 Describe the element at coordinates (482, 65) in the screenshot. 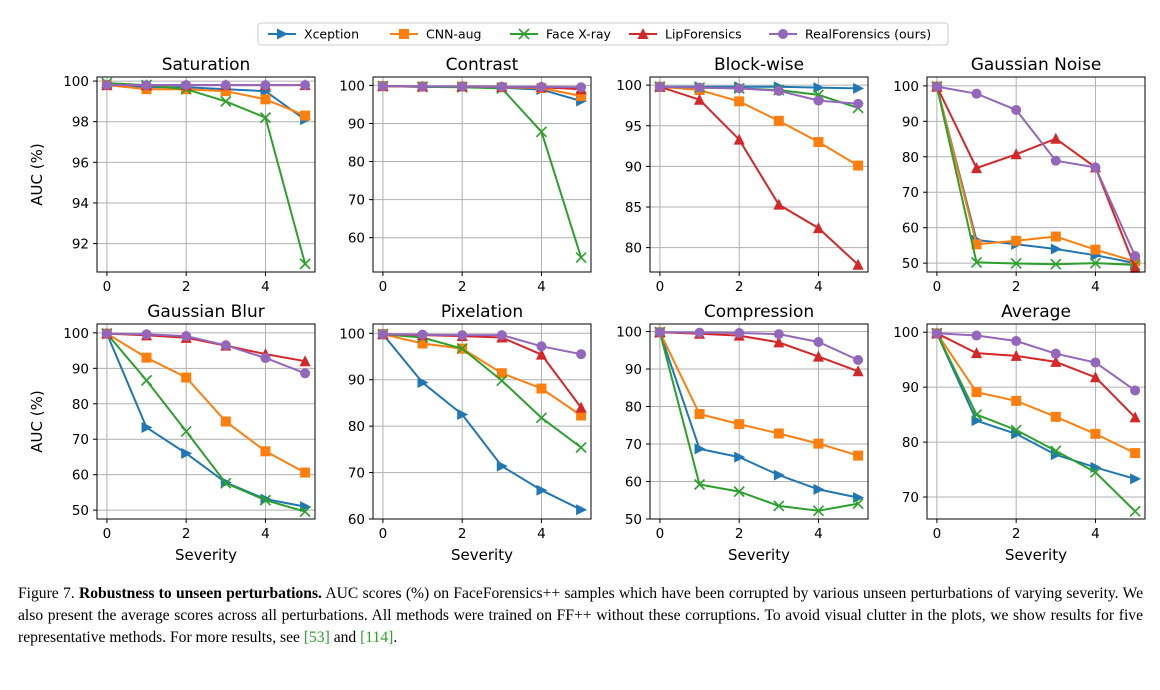

I see `subplot-contrast-title: Contrast` at that location.